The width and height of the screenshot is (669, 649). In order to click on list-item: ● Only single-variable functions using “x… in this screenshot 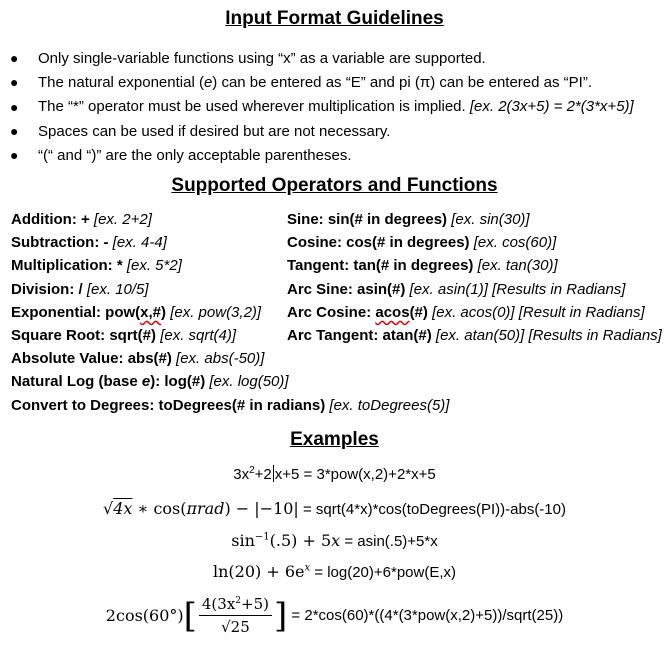, I will do `click(335, 58)`.